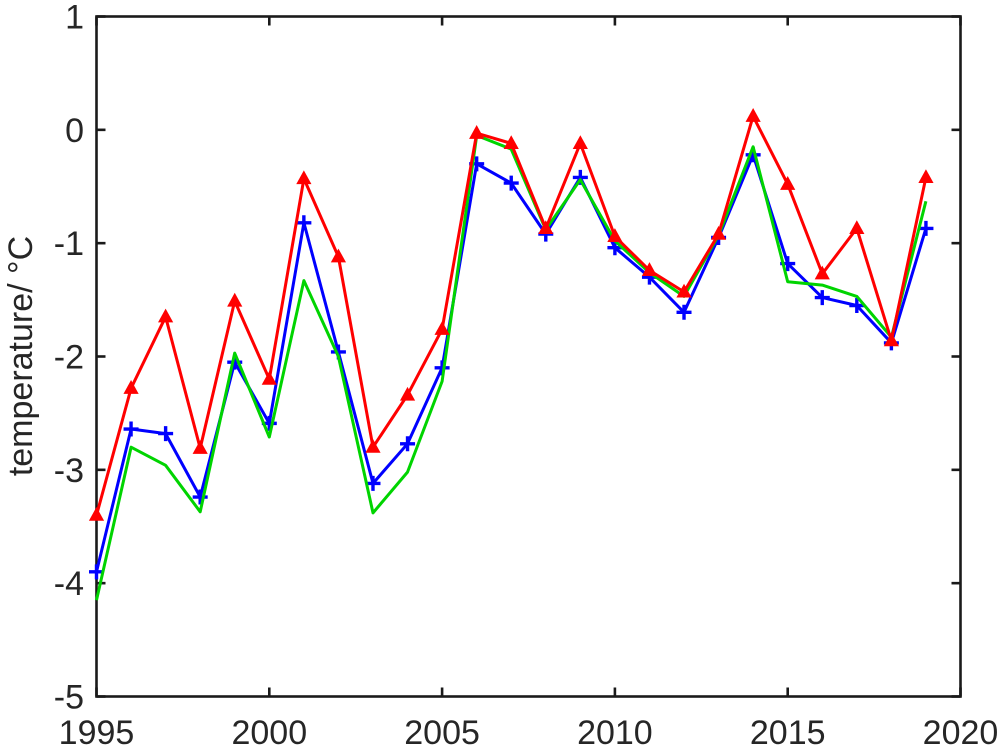  I want to click on y-tick-label: -3, so click(69, 471).